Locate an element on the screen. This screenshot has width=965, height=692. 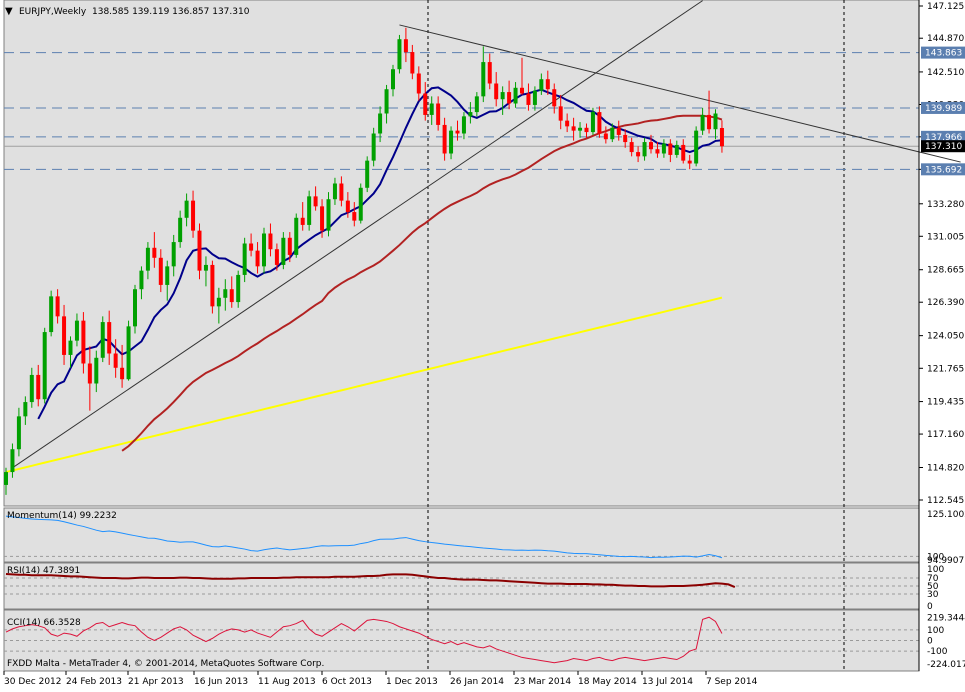
pane-mom is located at coordinates (461, 535).